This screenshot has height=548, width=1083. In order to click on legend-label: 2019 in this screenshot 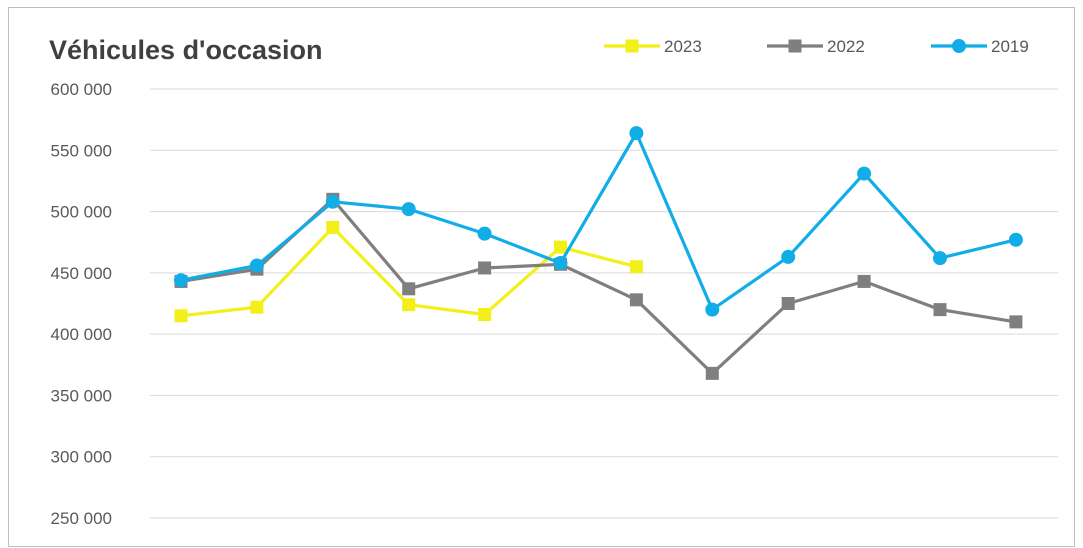, I will do `click(1010, 46)`.